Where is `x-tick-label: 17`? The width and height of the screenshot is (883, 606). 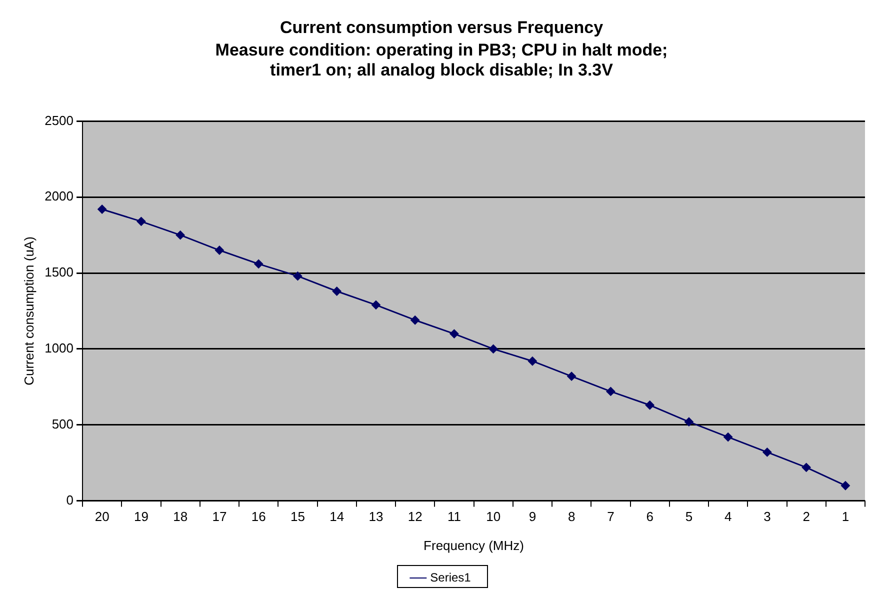
x-tick-label: 17 is located at coordinates (219, 516).